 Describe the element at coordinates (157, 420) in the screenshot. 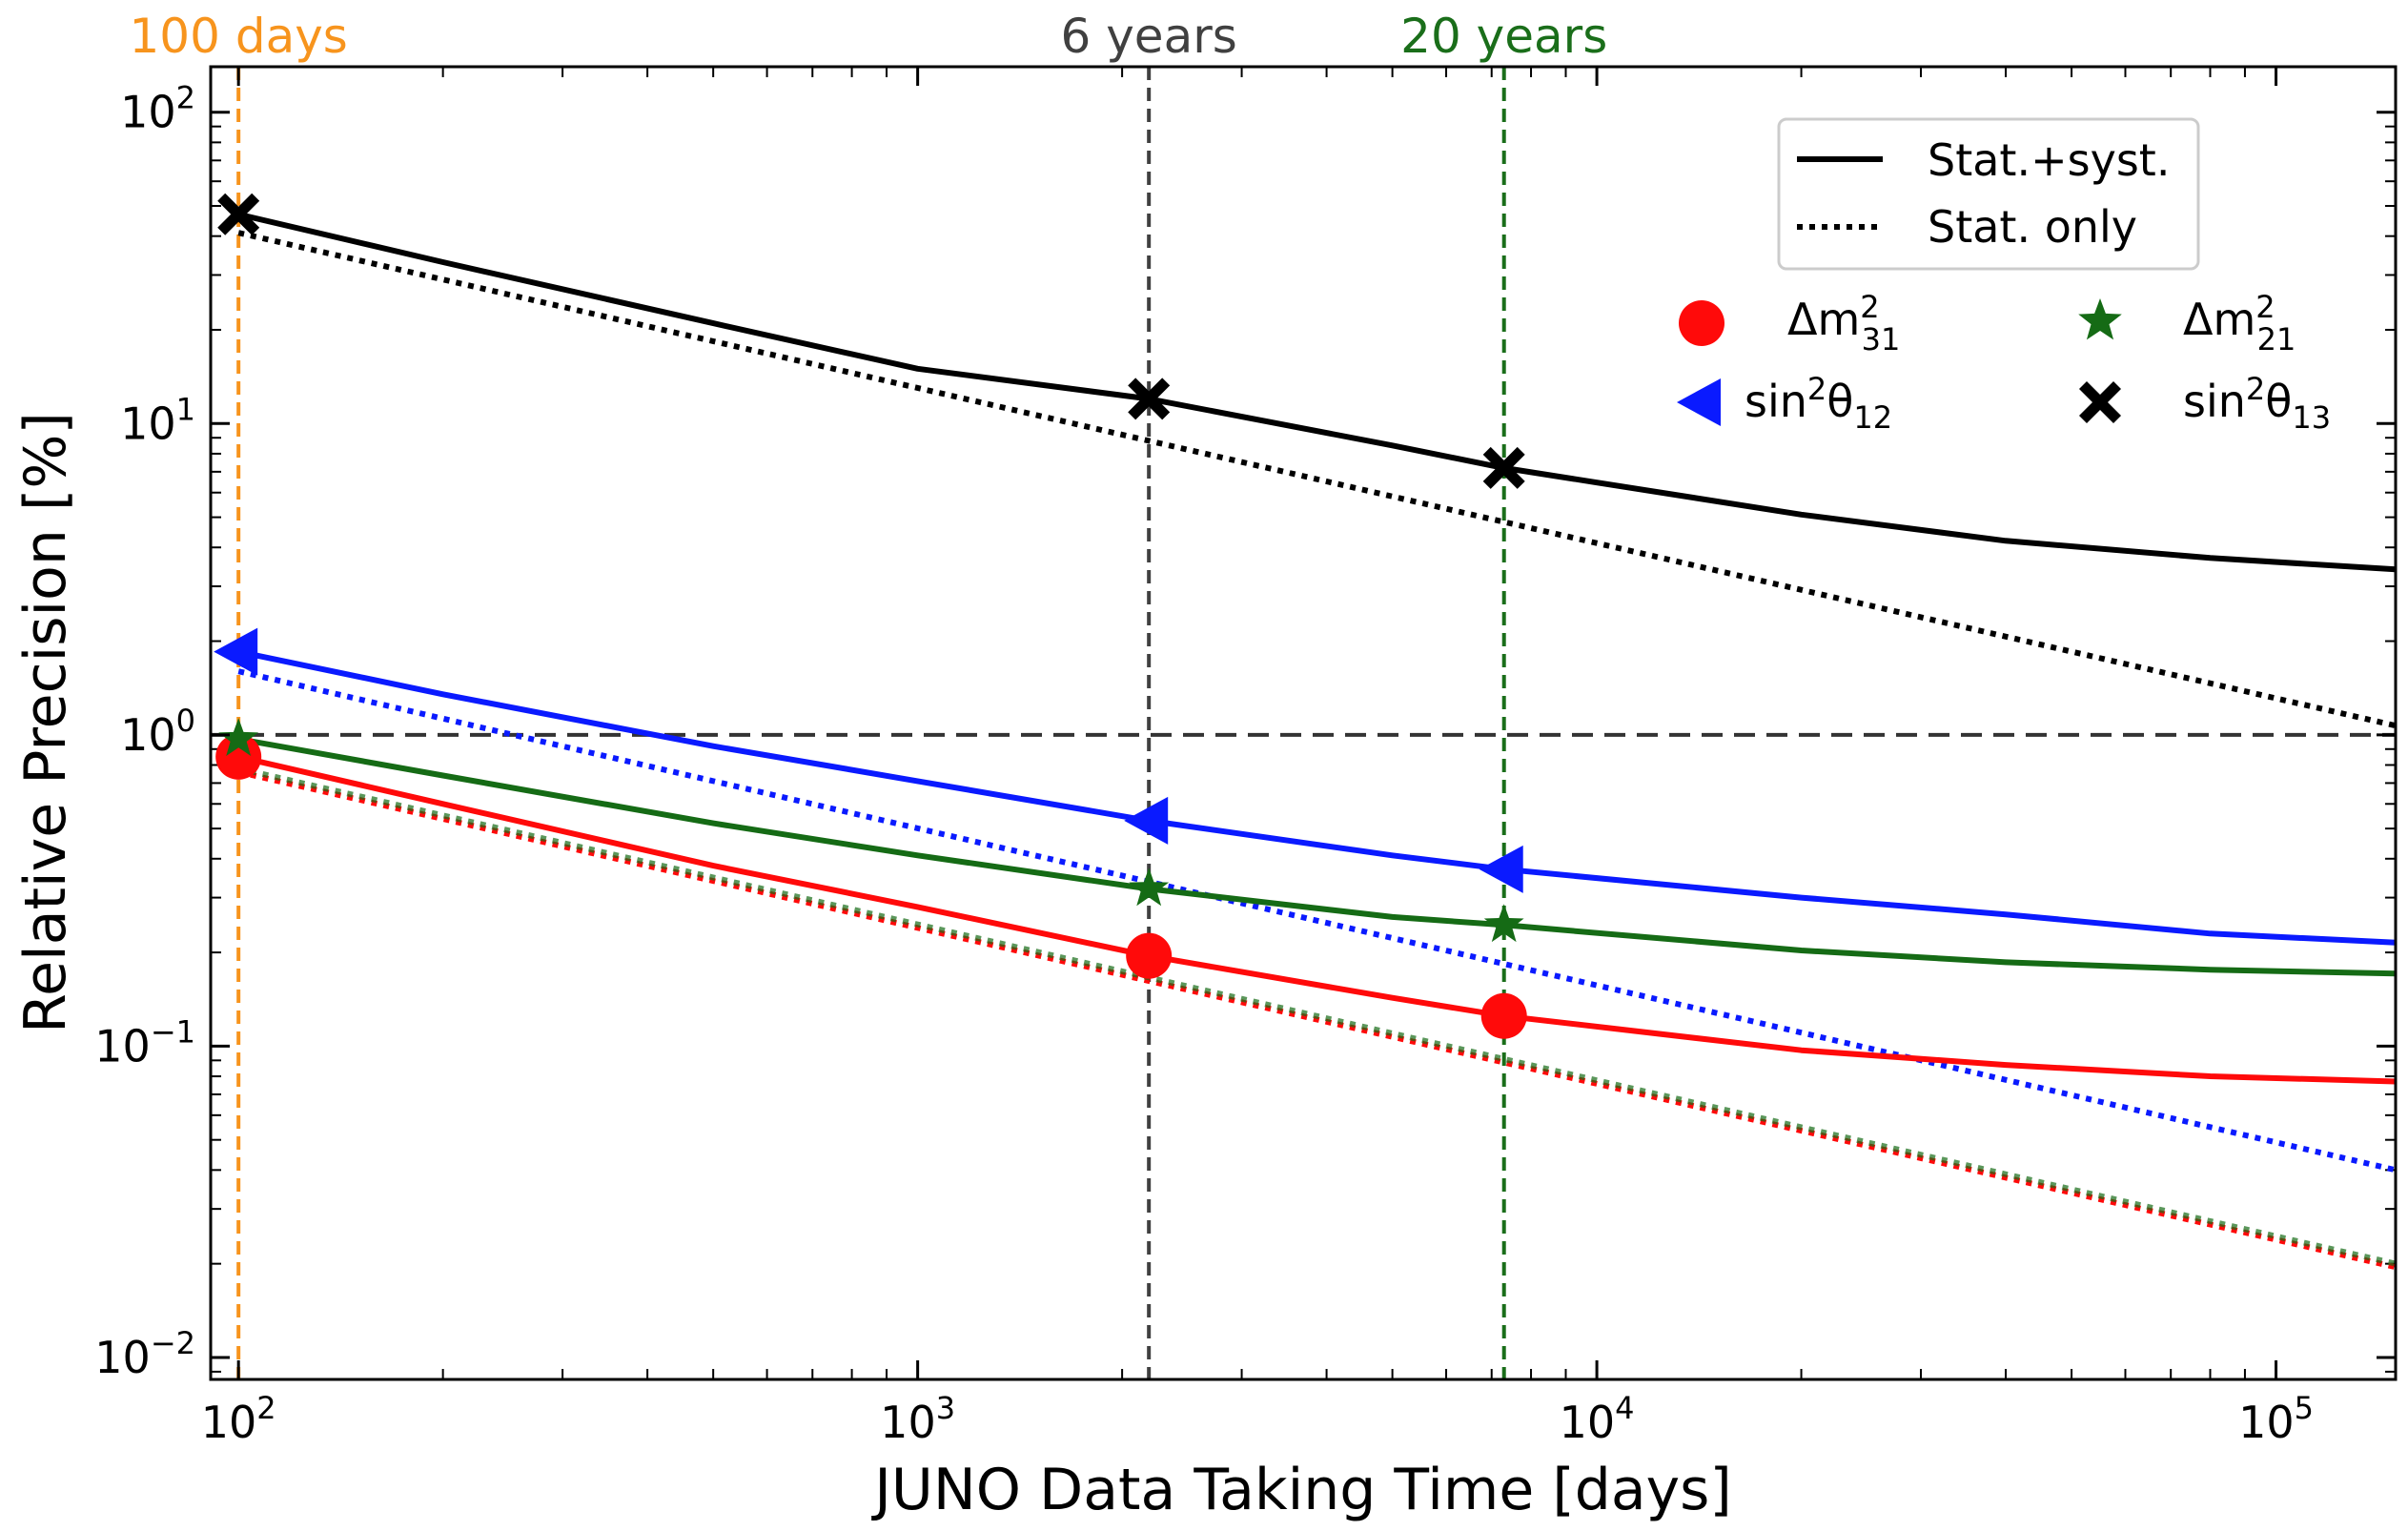

I see `y-tick-label: 10¹` at that location.